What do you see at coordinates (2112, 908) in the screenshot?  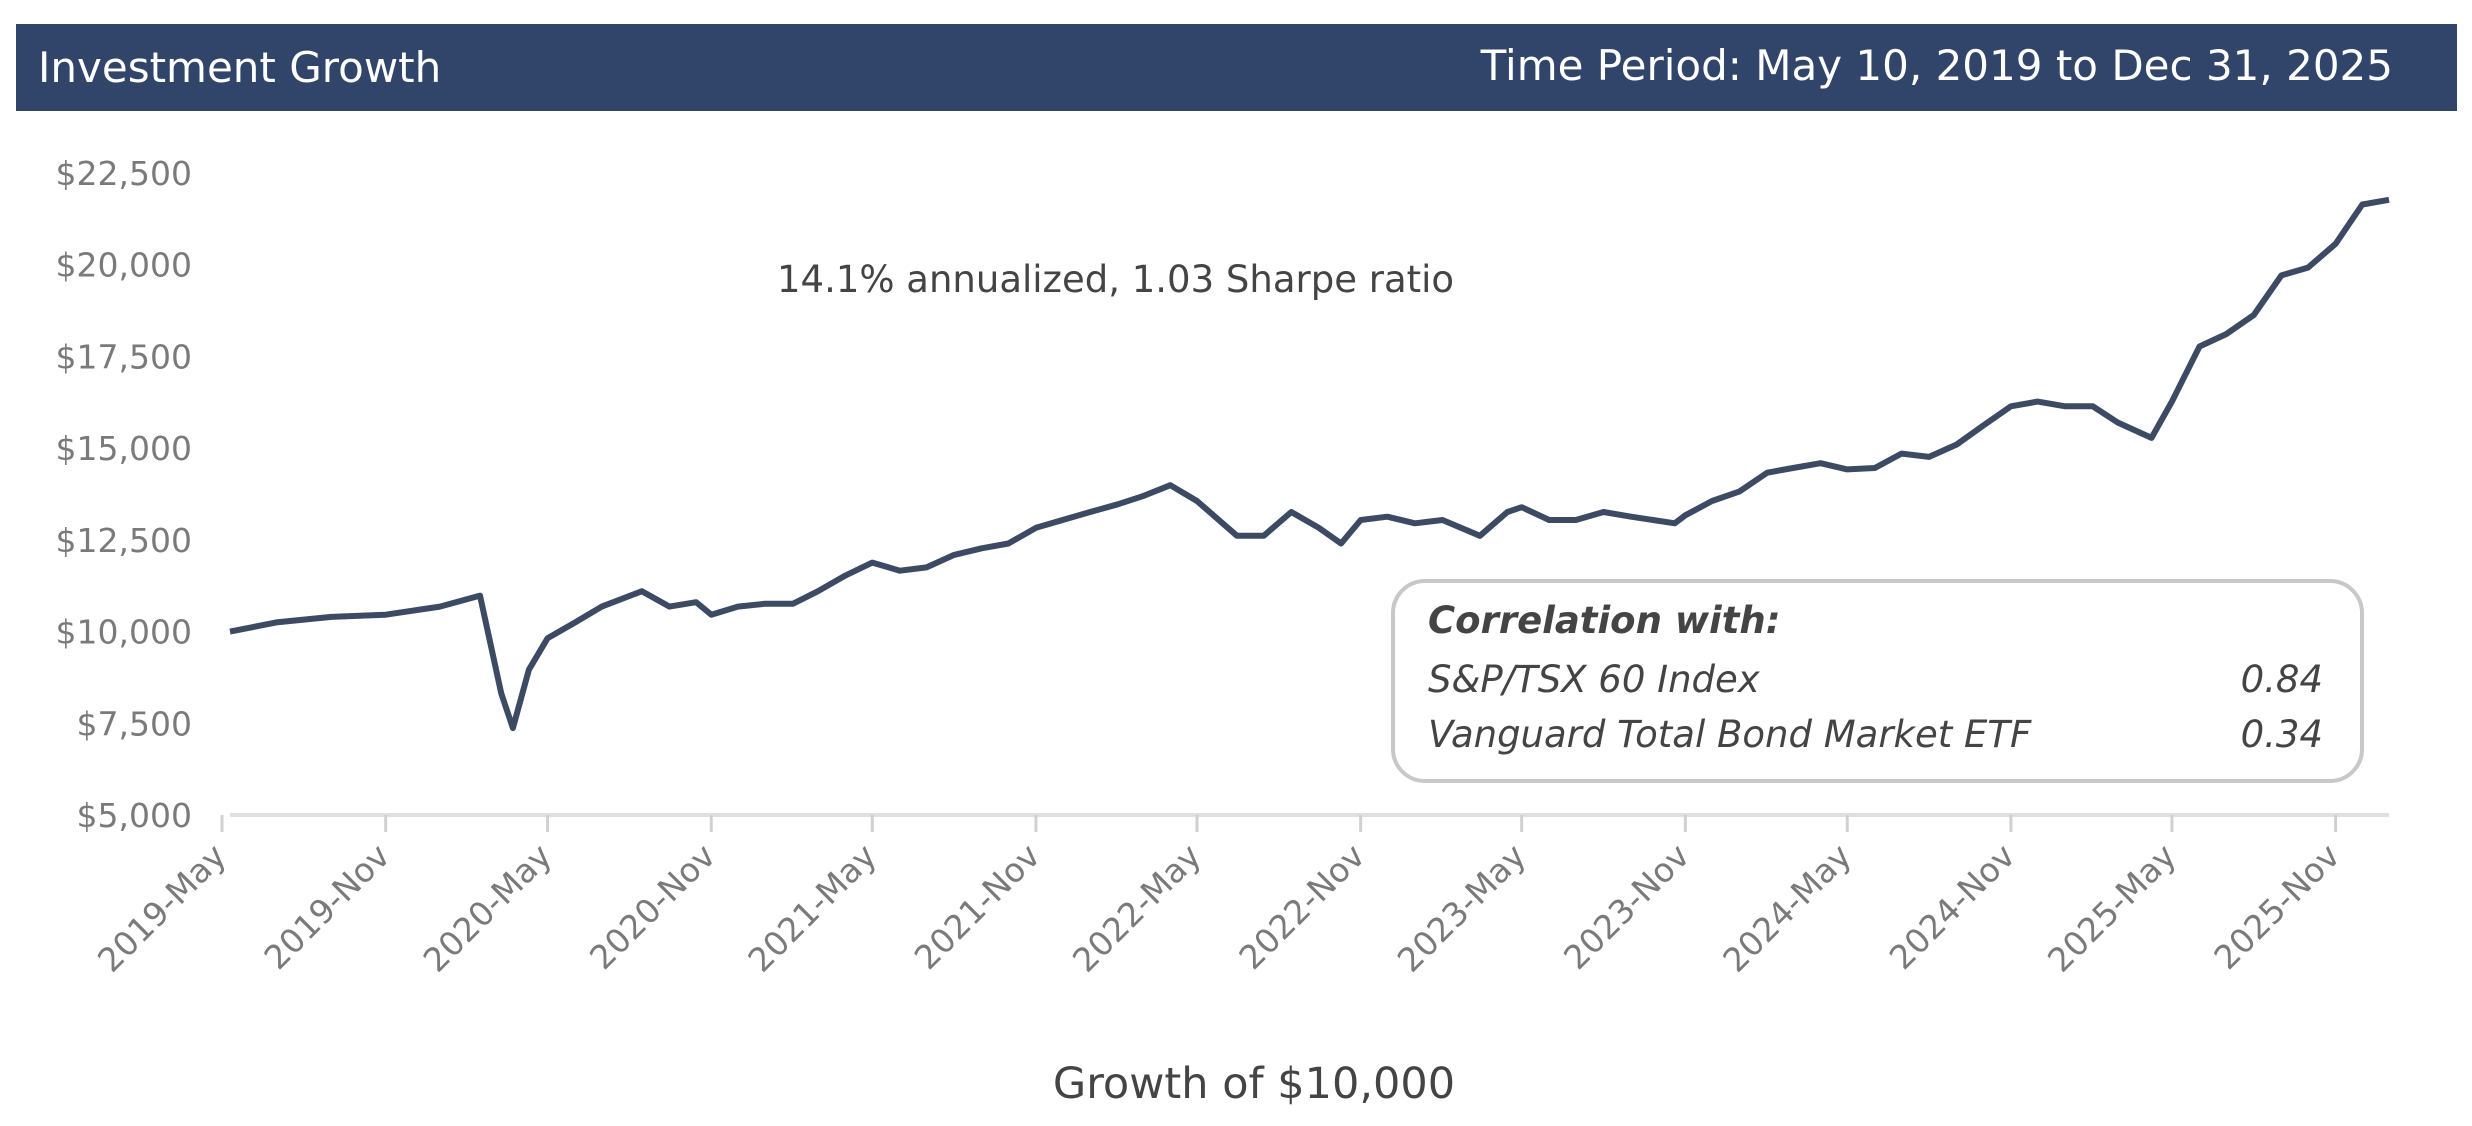 I see `x-tick-label: 2025-May` at bounding box center [2112, 908].